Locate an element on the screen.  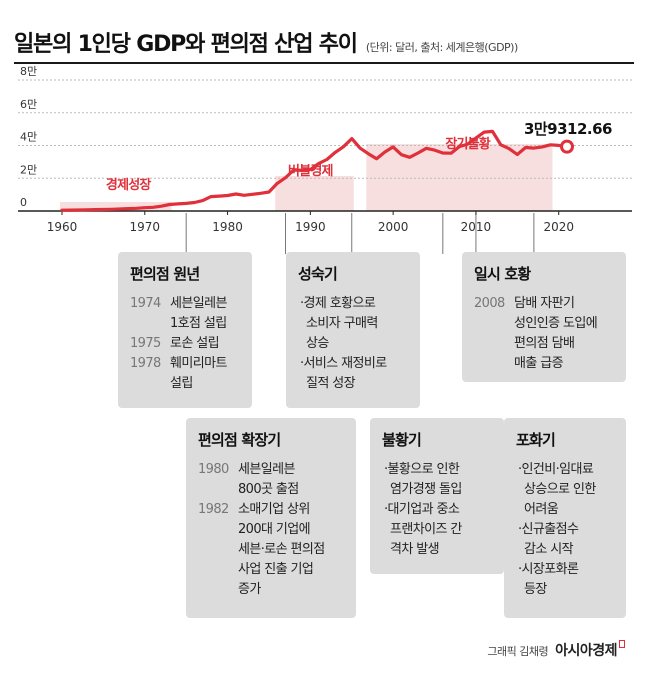
y-tick-label: 8만 is located at coordinates (28, 71).